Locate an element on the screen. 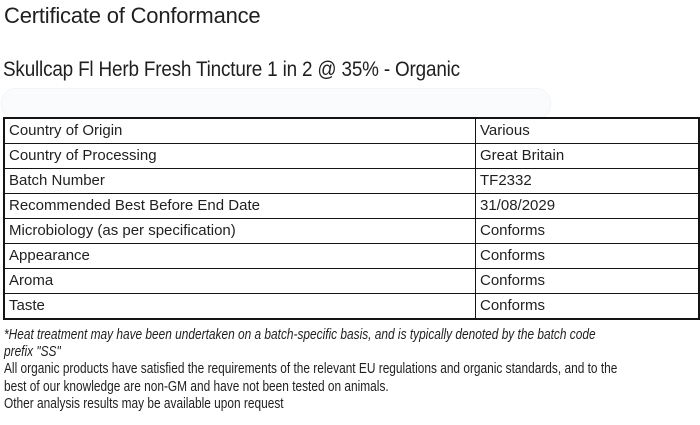 This screenshot has height=425, width=700. attribute-label: Country of Processing is located at coordinates (239, 156).